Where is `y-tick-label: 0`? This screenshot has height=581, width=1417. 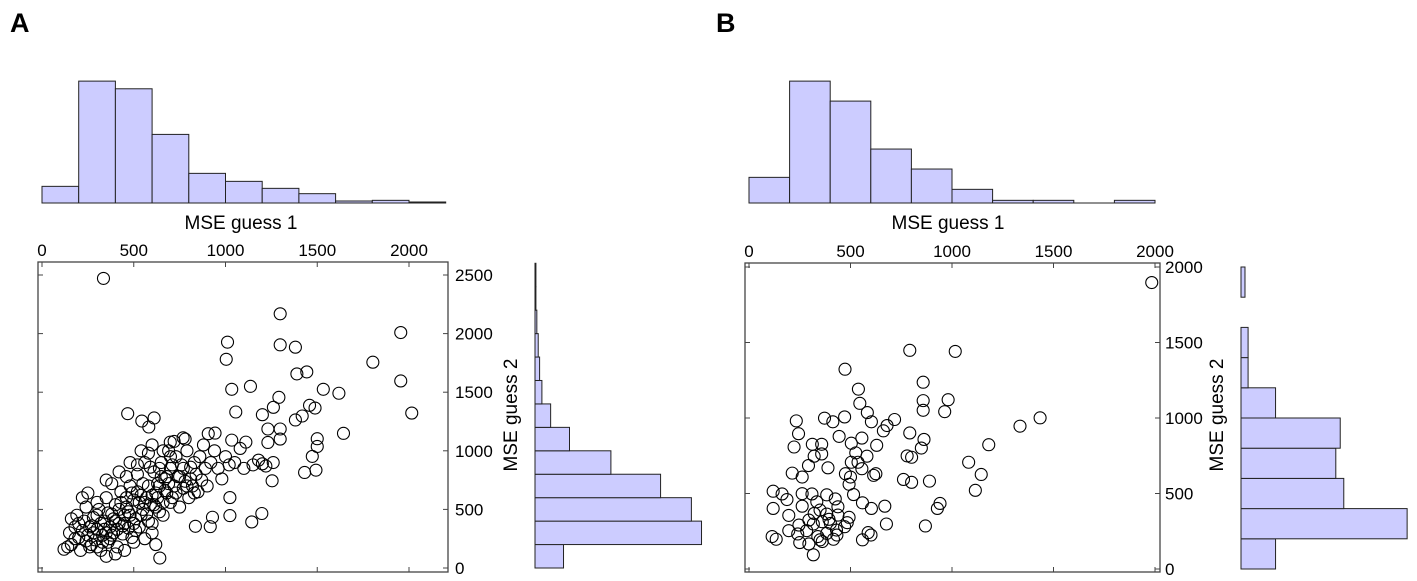 y-tick-label: 0 is located at coordinates (459, 568).